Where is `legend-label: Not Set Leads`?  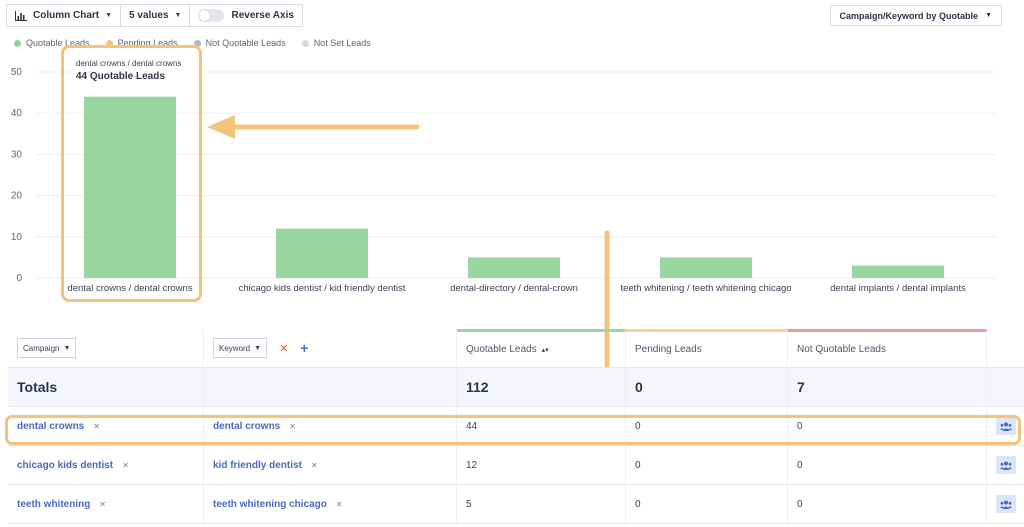 legend-label: Not Set Leads is located at coordinates (342, 43).